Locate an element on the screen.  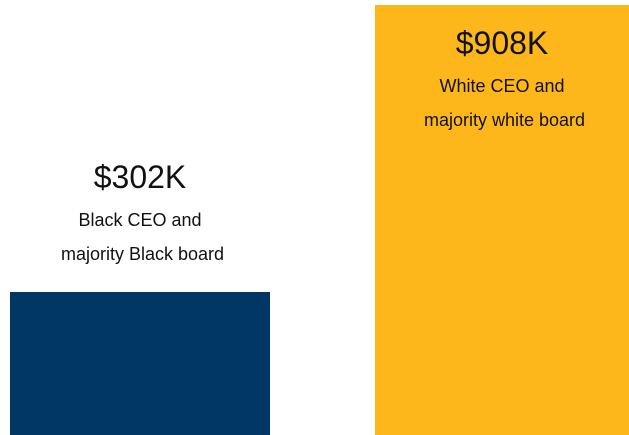
category-label: Black CEO and majority Black board is located at coordinates (140, 237).